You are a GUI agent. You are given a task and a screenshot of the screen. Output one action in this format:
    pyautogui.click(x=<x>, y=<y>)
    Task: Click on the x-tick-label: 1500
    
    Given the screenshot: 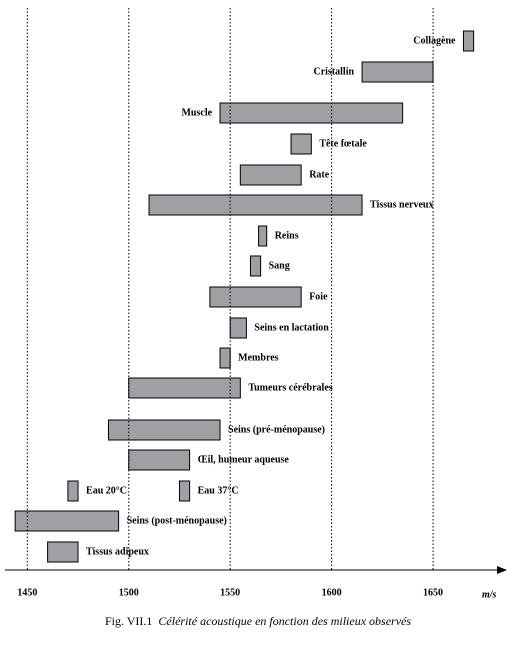 What is the action you would take?
    pyautogui.click(x=129, y=592)
    